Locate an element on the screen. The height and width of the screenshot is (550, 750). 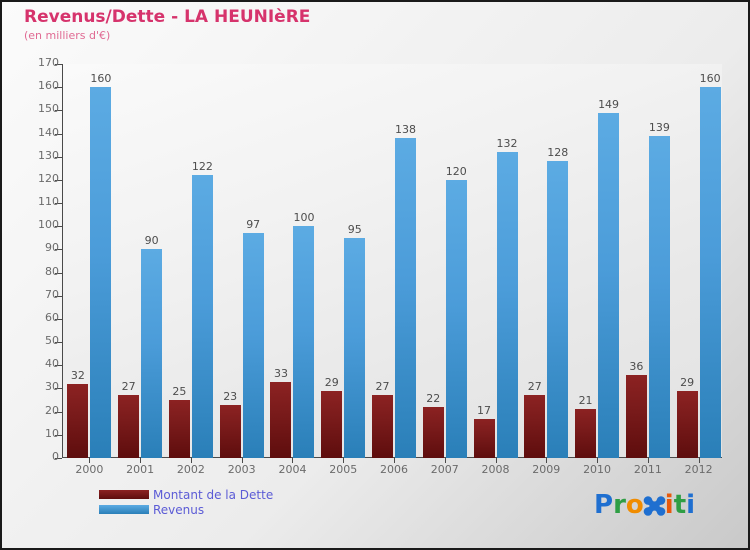
bar-revenus: 90 is located at coordinates (152, 346).